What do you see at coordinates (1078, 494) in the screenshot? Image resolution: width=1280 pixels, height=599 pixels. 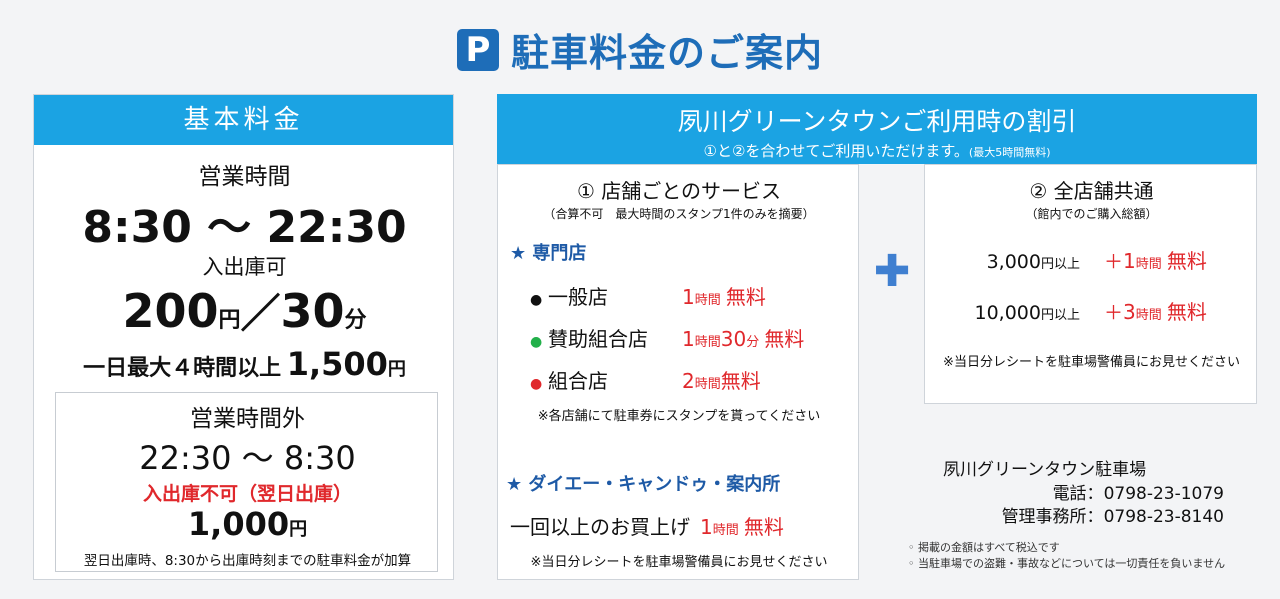 I see `phone-label: 電話：` at bounding box center [1078, 494].